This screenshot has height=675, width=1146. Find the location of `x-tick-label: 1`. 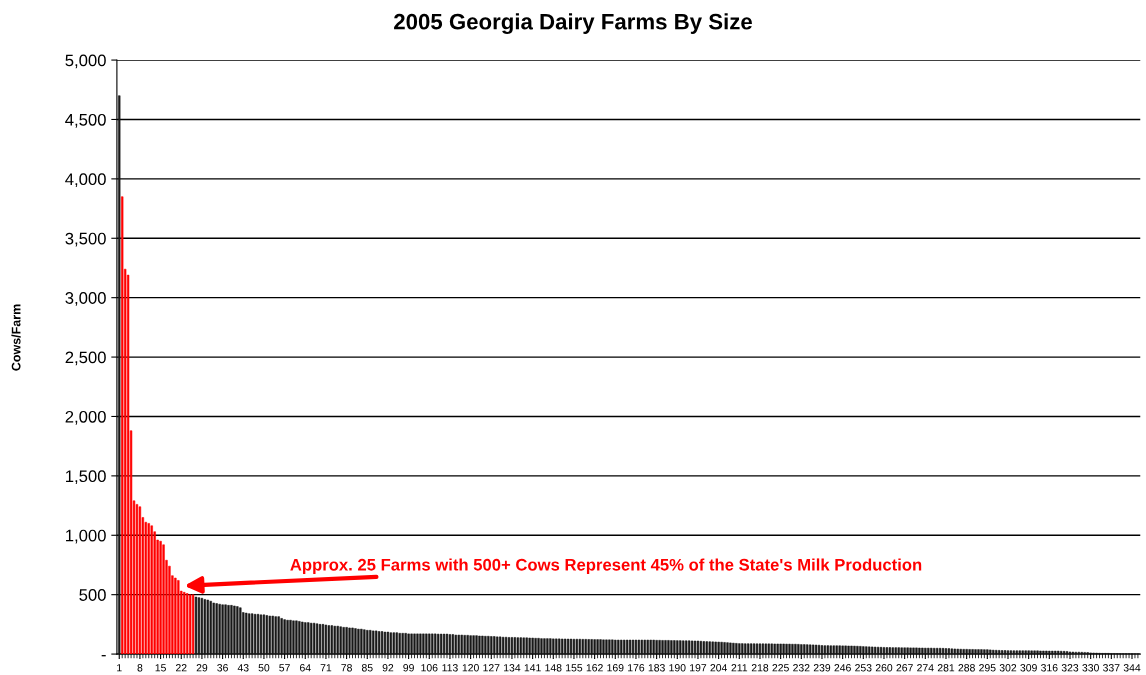

x-tick-label: 1 is located at coordinates (119, 668).